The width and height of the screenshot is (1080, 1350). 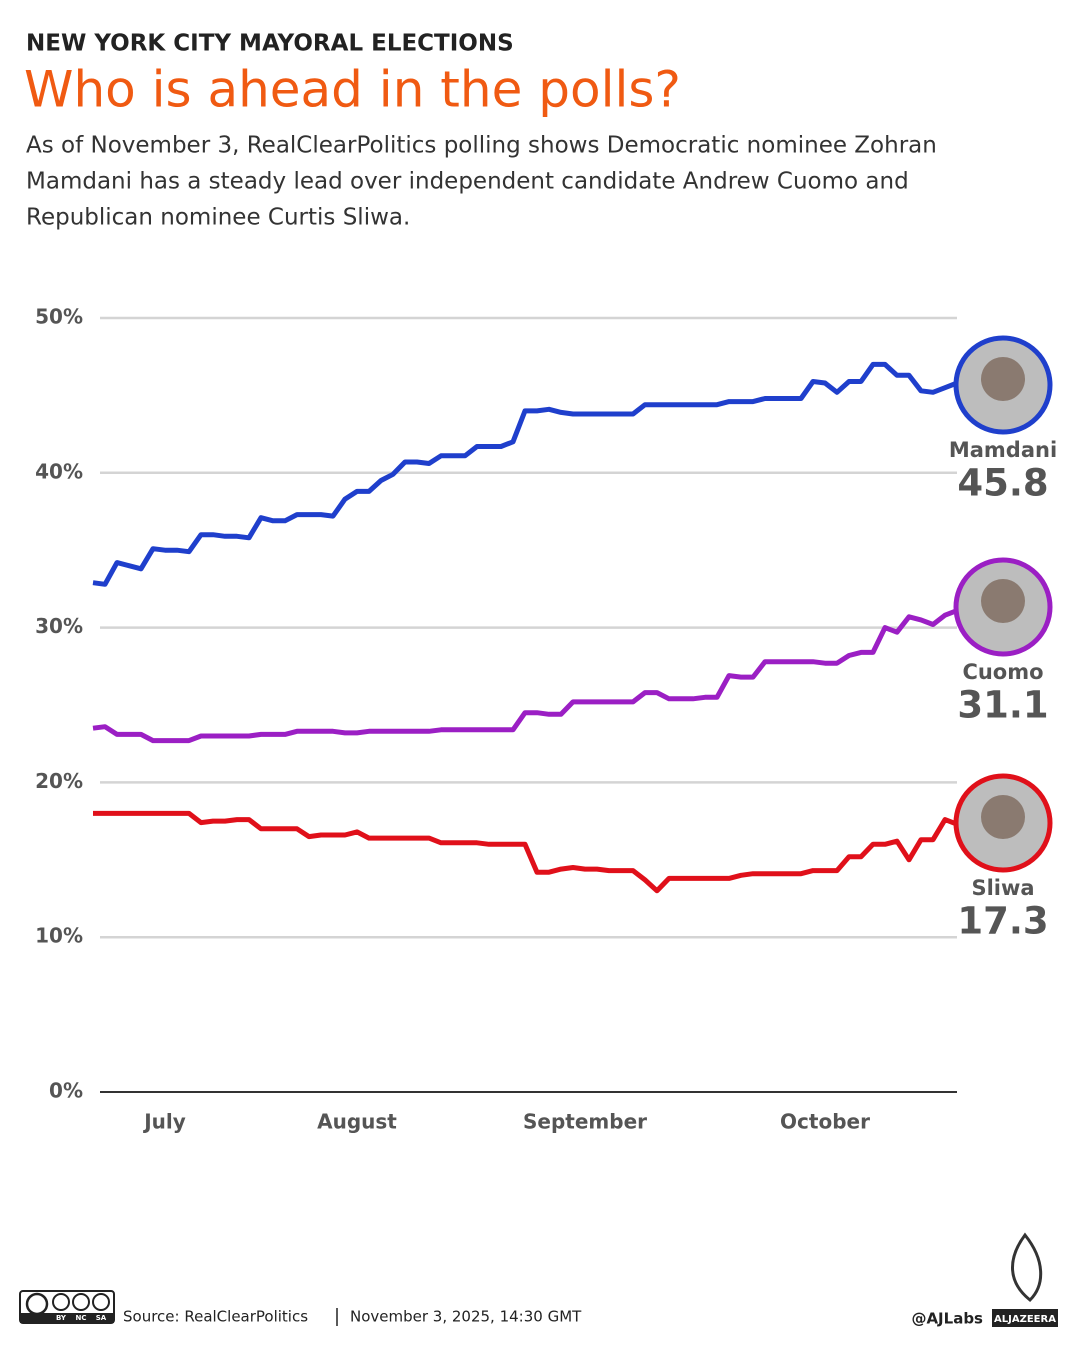 I want to click on legend-name: Sliwa, so click(x=1002, y=888).